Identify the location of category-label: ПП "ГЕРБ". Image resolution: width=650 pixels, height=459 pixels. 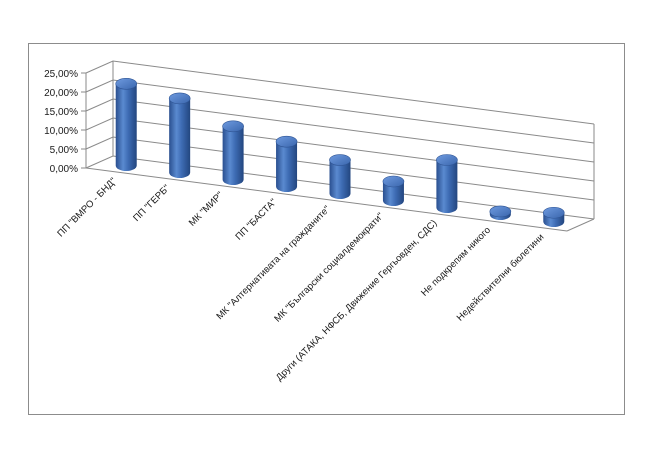
(151, 203).